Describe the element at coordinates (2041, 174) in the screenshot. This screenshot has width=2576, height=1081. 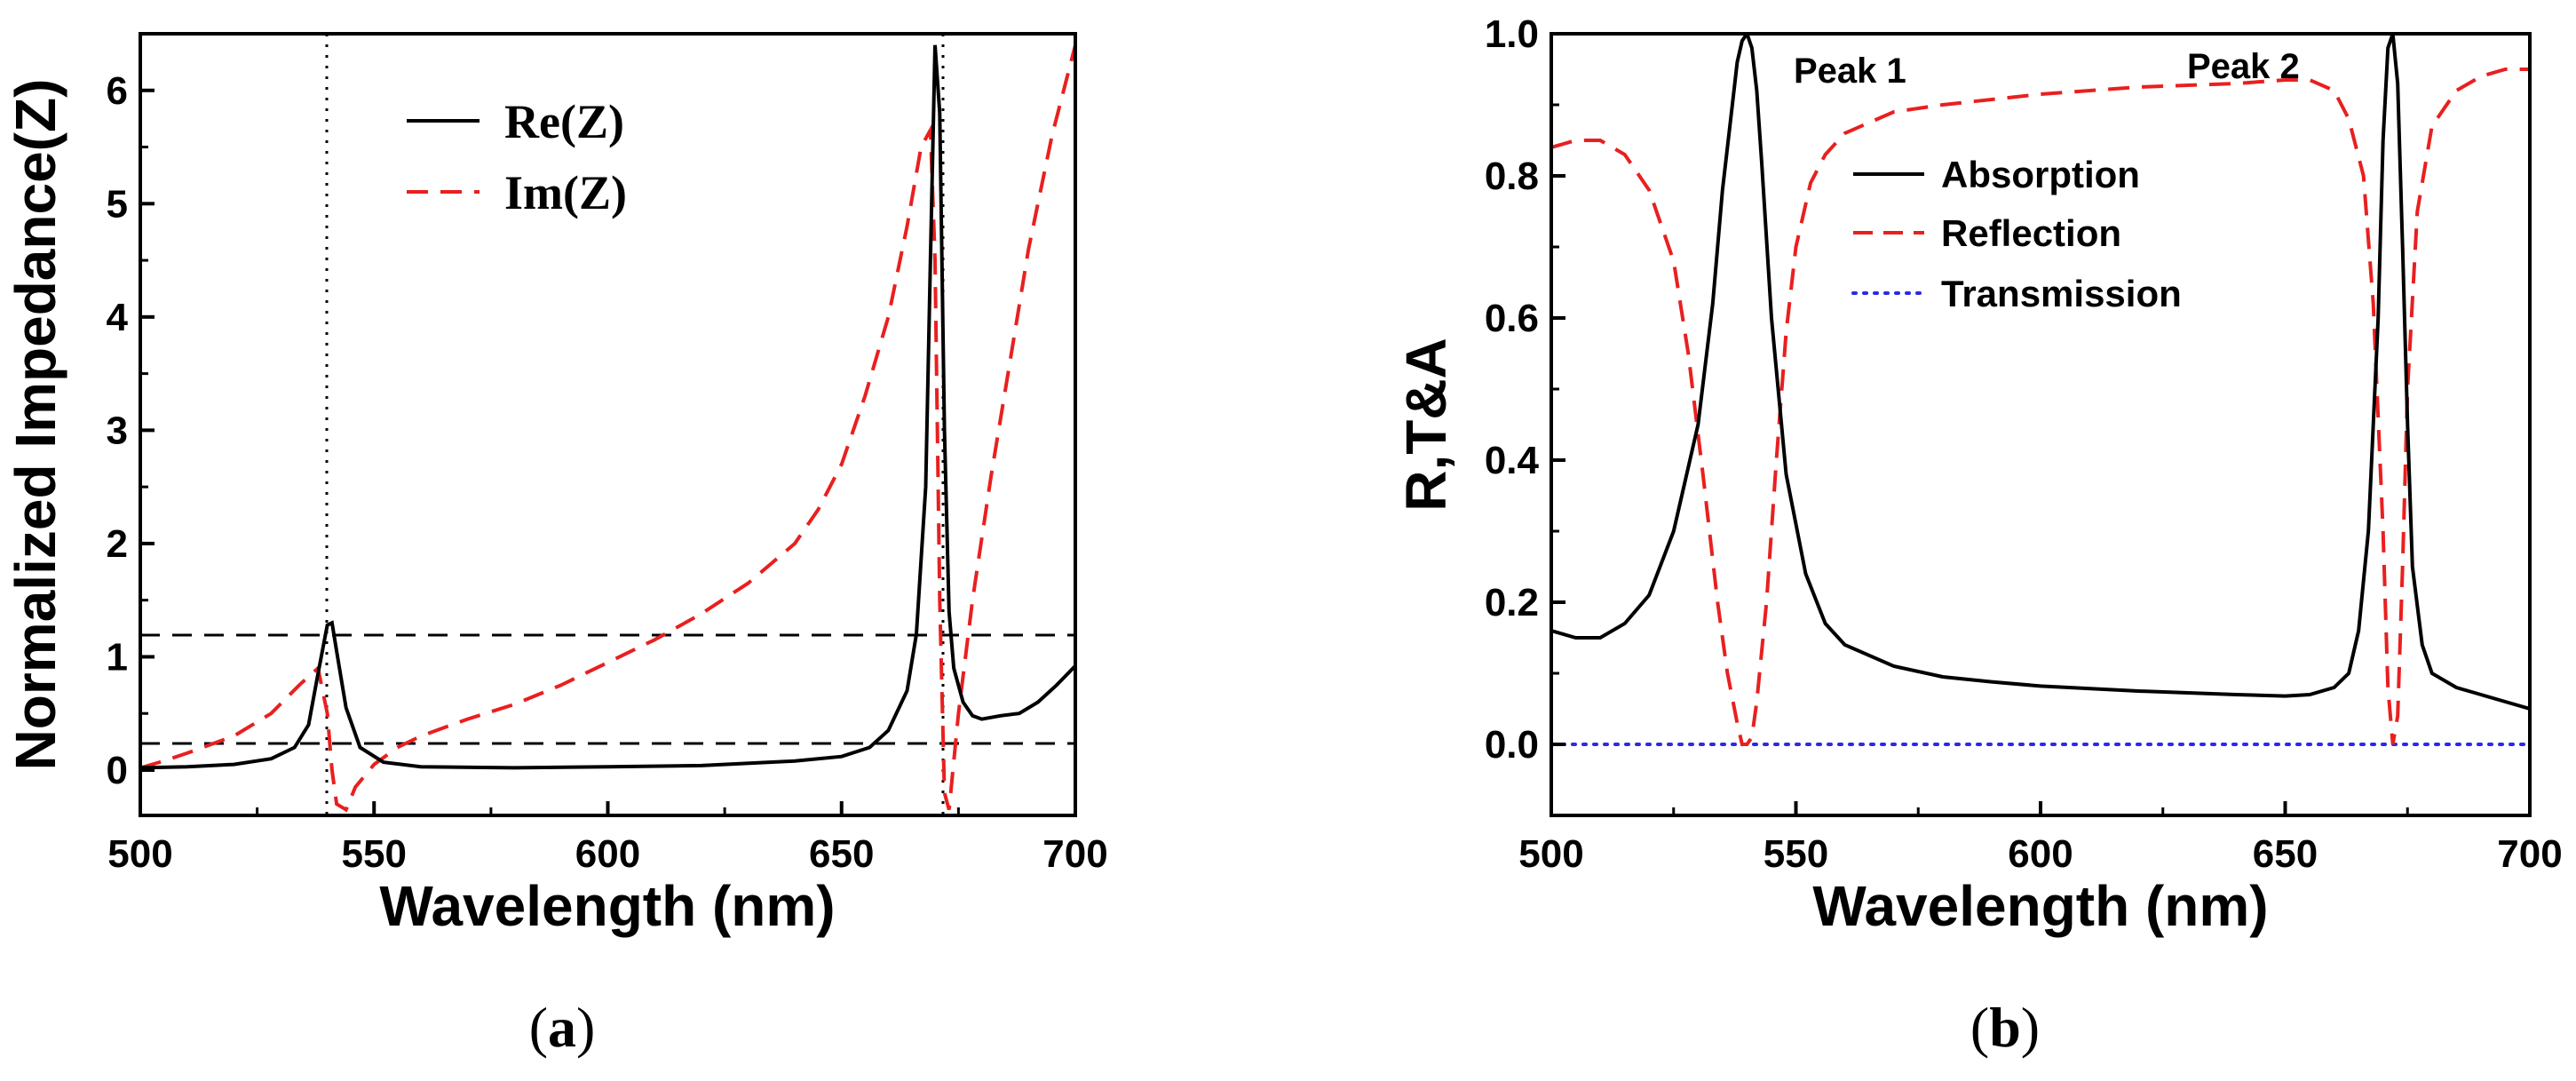
I see `chart-b-legend-label-absorption: Absorption` at that location.